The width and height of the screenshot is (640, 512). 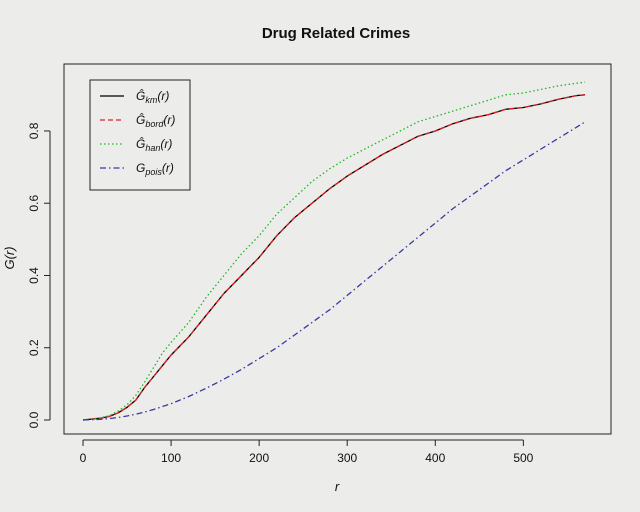 I want to click on x-tick-label: 0, so click(x=83, y=458).